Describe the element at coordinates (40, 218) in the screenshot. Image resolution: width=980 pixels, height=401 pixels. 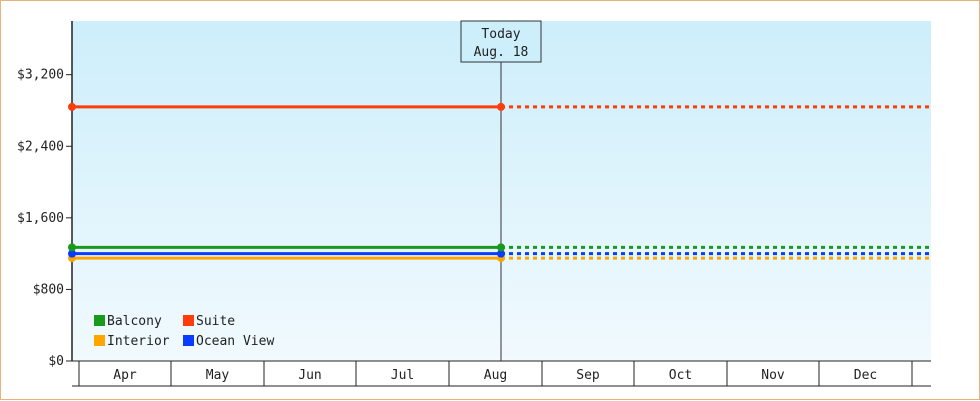
I see `y-tick-label: $1,600` at that location.